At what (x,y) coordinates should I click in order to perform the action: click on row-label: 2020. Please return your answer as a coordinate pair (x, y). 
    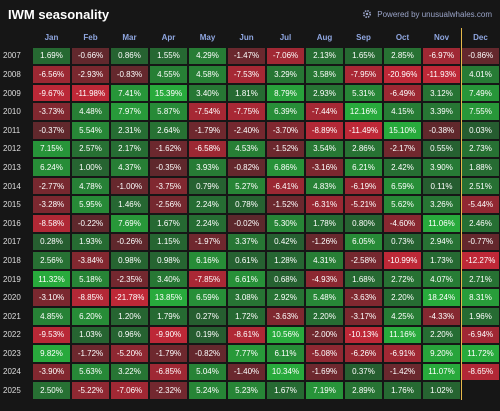
    Looking at the image, I should click on (16, 297).